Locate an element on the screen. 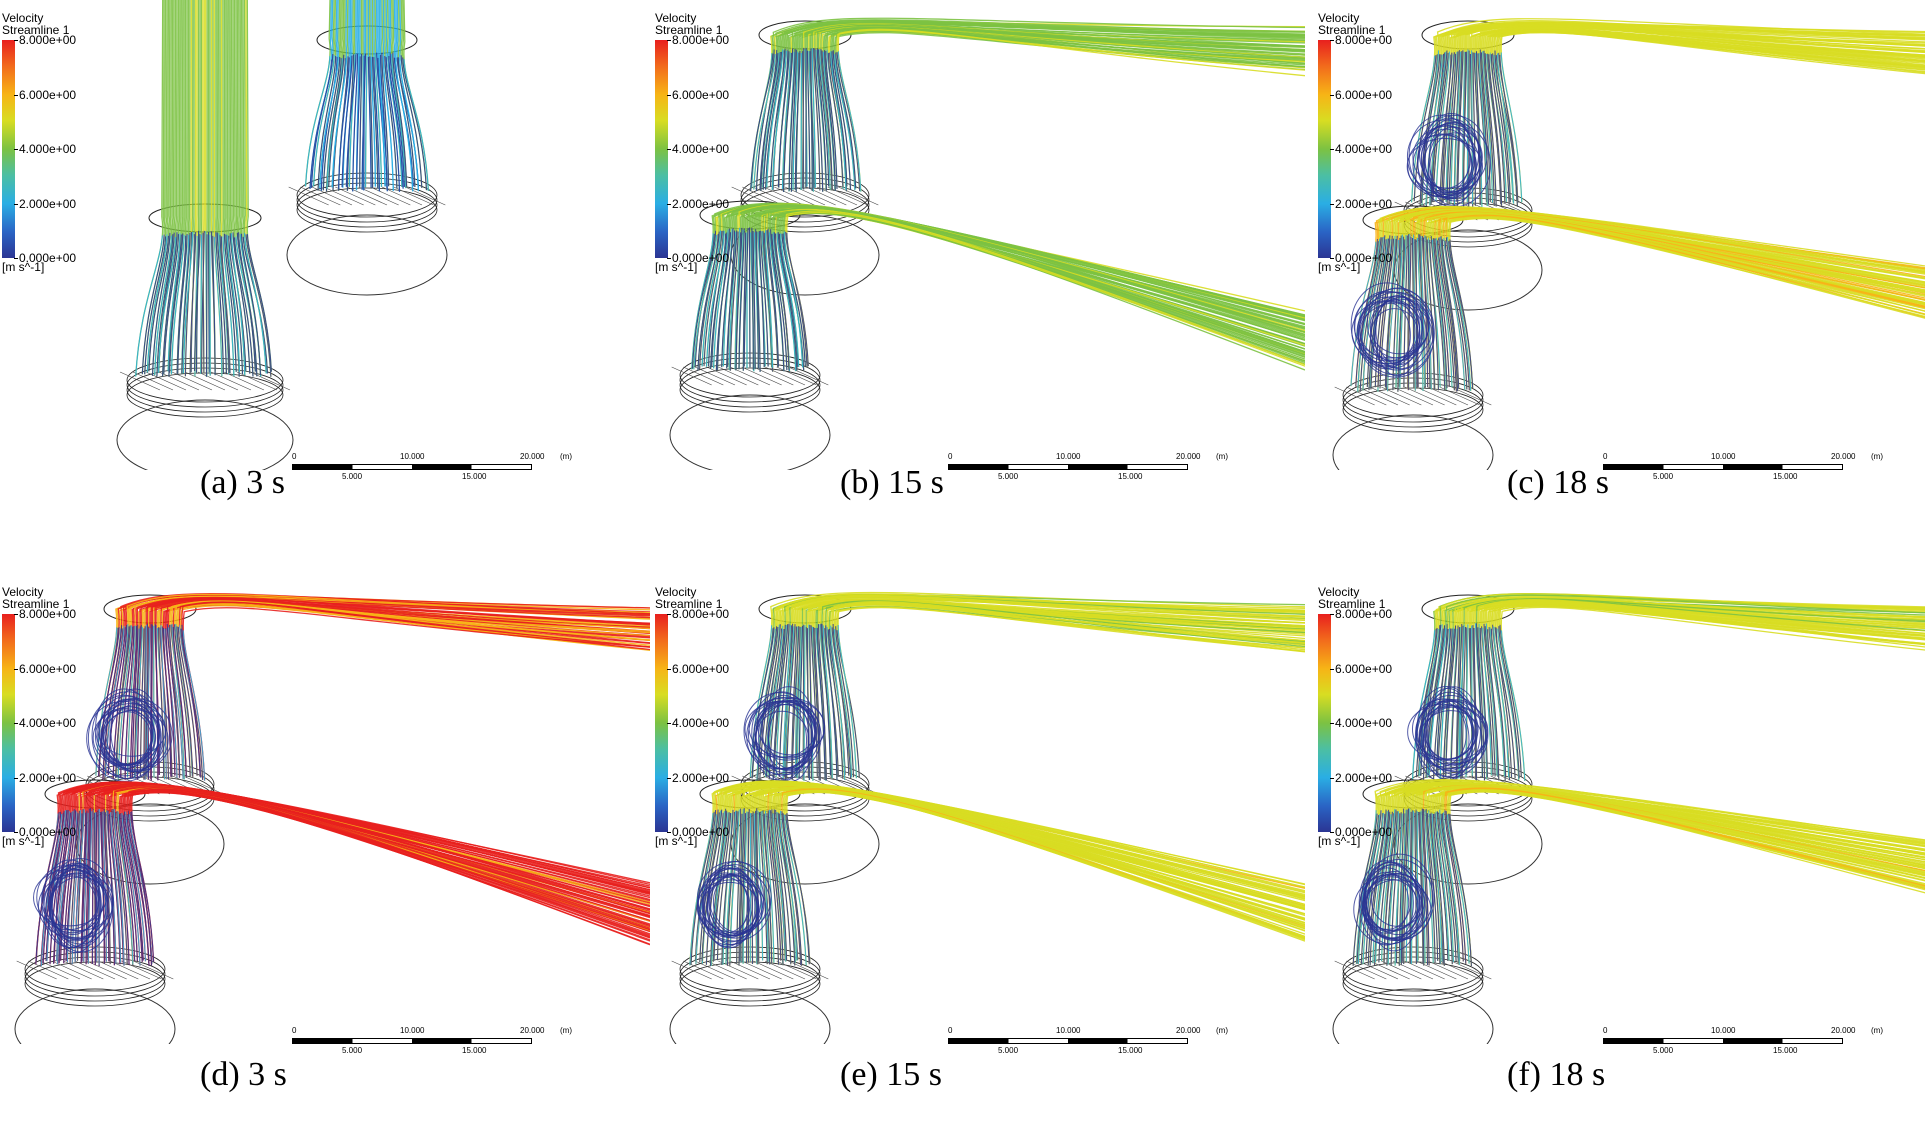 The image size is (1925, 1128). legend-tick: 8.000e+00 is located at coordinates (1361, 614).